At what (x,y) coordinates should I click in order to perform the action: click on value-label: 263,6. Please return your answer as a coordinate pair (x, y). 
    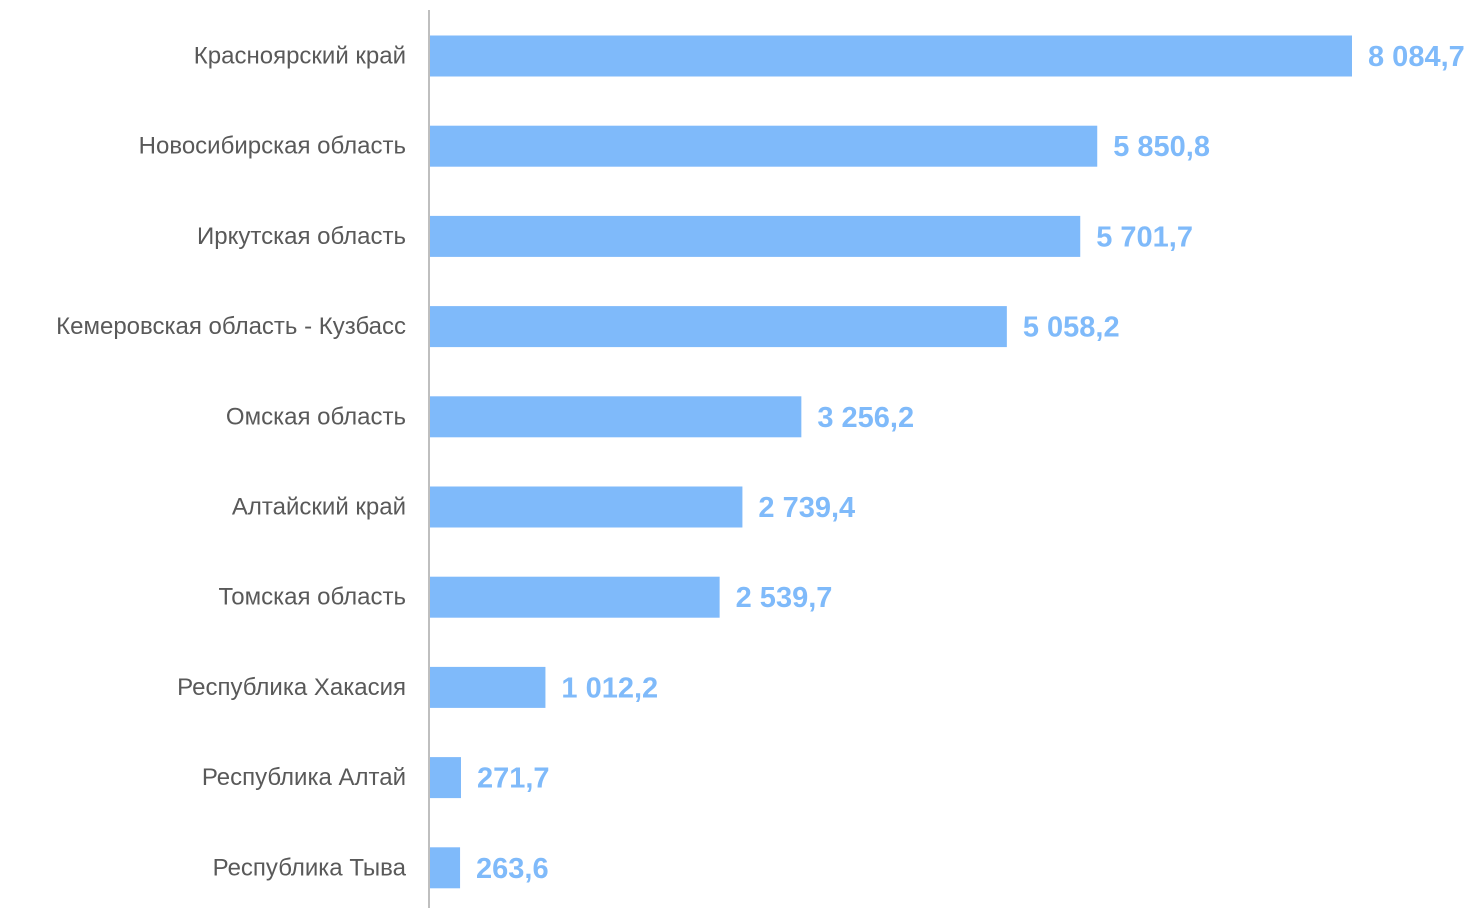
    Looking at the image, I should click on (512, 869).